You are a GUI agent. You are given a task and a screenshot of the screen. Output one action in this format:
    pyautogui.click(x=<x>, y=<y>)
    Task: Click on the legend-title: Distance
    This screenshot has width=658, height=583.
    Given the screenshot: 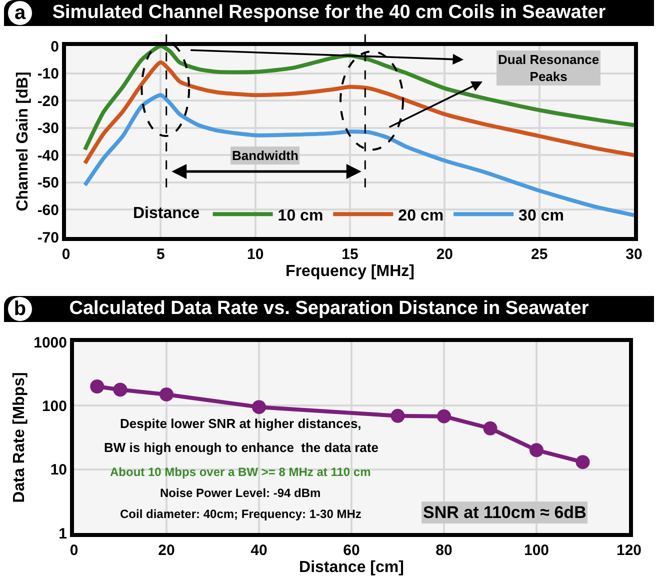 What is the action you would take?
    pyautogui.click(x=166, y=213)
    